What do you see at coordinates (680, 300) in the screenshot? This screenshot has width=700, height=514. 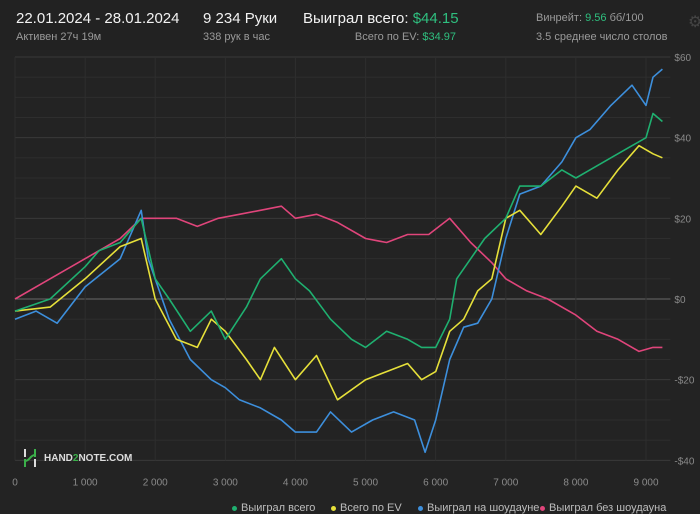 I see `y-tick-label: $0` at bounding box center [680, 300].